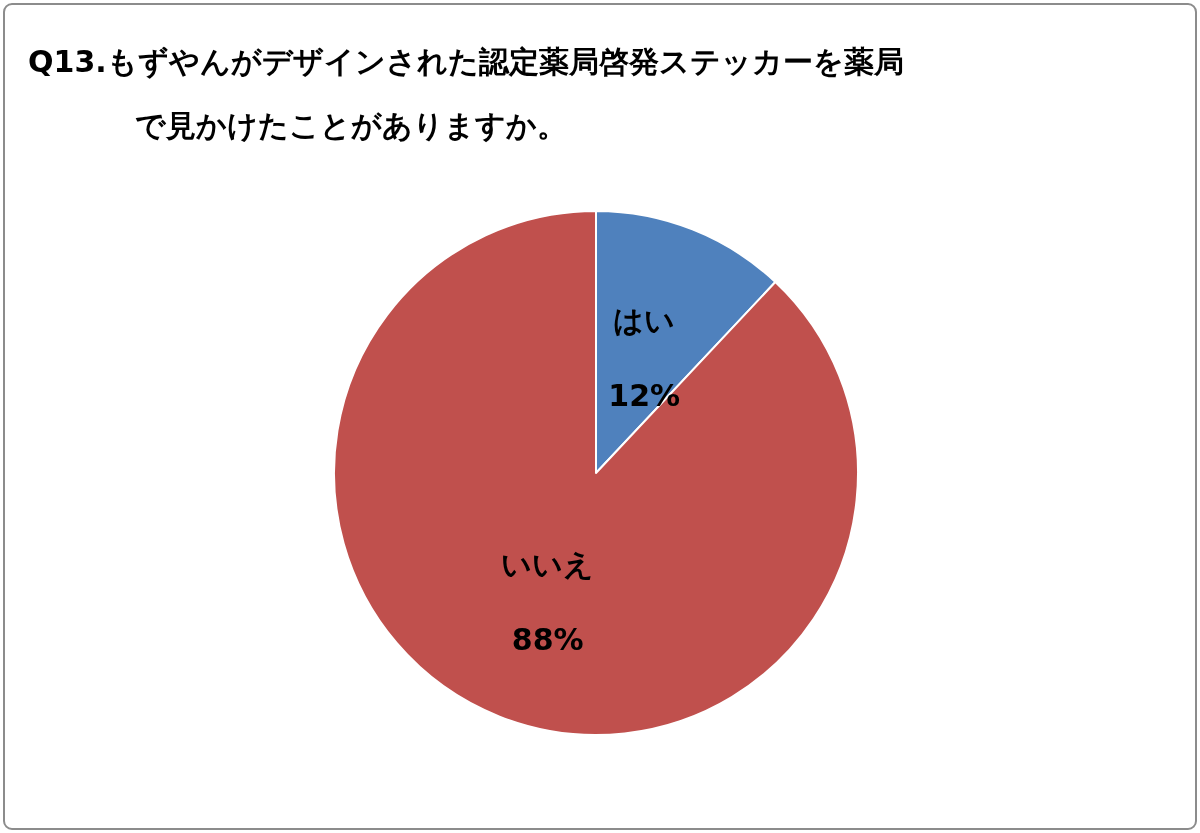 This screenshot has width=1200, height=833. Describe the element at coordinates (466, 93) in the screenshot. I see `chart-title: Q13.もずやんがデザインされた認定薬局啓発ステッカーを薬局で見かけたことがありますか。` at that location.